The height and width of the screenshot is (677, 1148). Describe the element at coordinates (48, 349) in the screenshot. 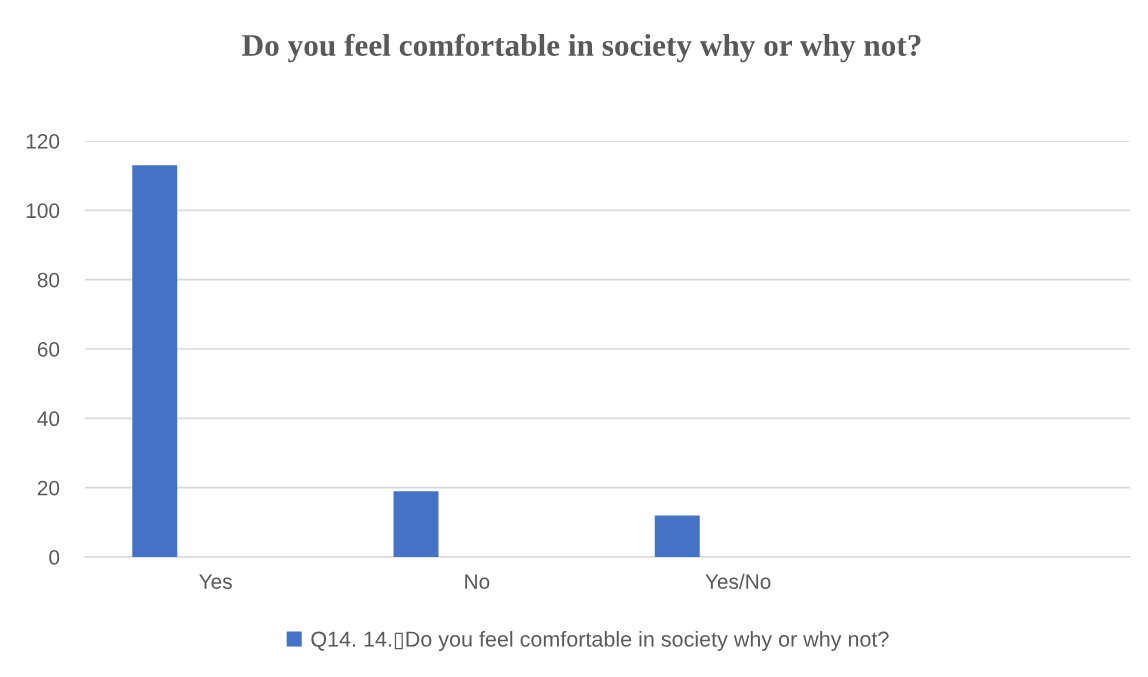

I see `y-tick-label: 60` at that location.